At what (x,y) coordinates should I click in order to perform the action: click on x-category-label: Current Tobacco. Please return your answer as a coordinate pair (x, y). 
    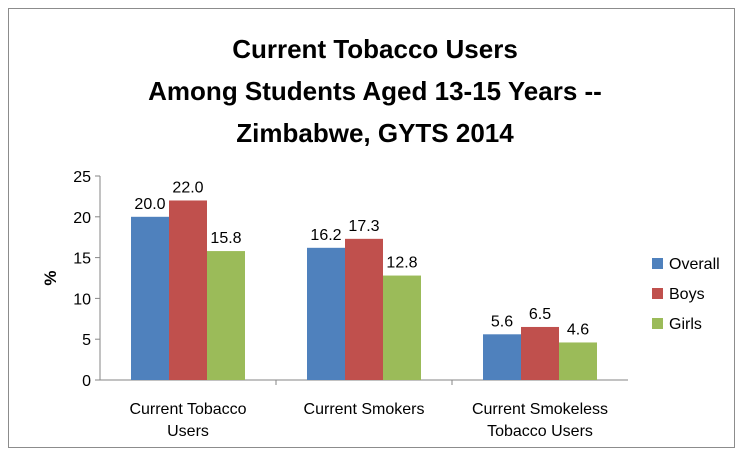
    Looking at the image, I should click on (187, 409).